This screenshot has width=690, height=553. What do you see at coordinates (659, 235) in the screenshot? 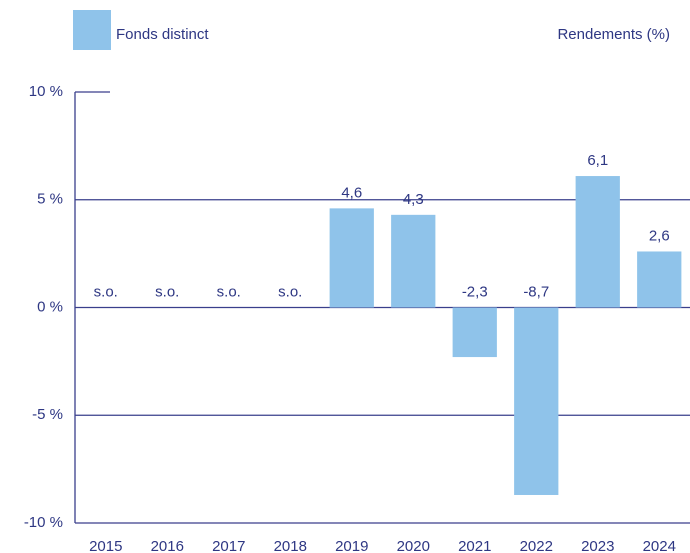
I see `value-label: 2,6` at bounding box center [659, 235].